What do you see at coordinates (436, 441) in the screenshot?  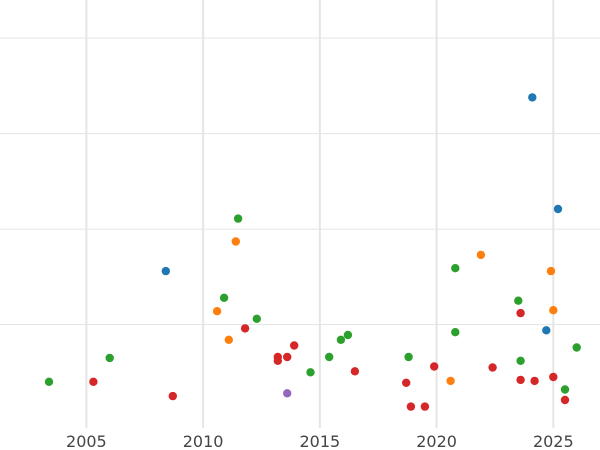 I see `x-tick-label-2020: 2020` at bounding box center [436, 441].